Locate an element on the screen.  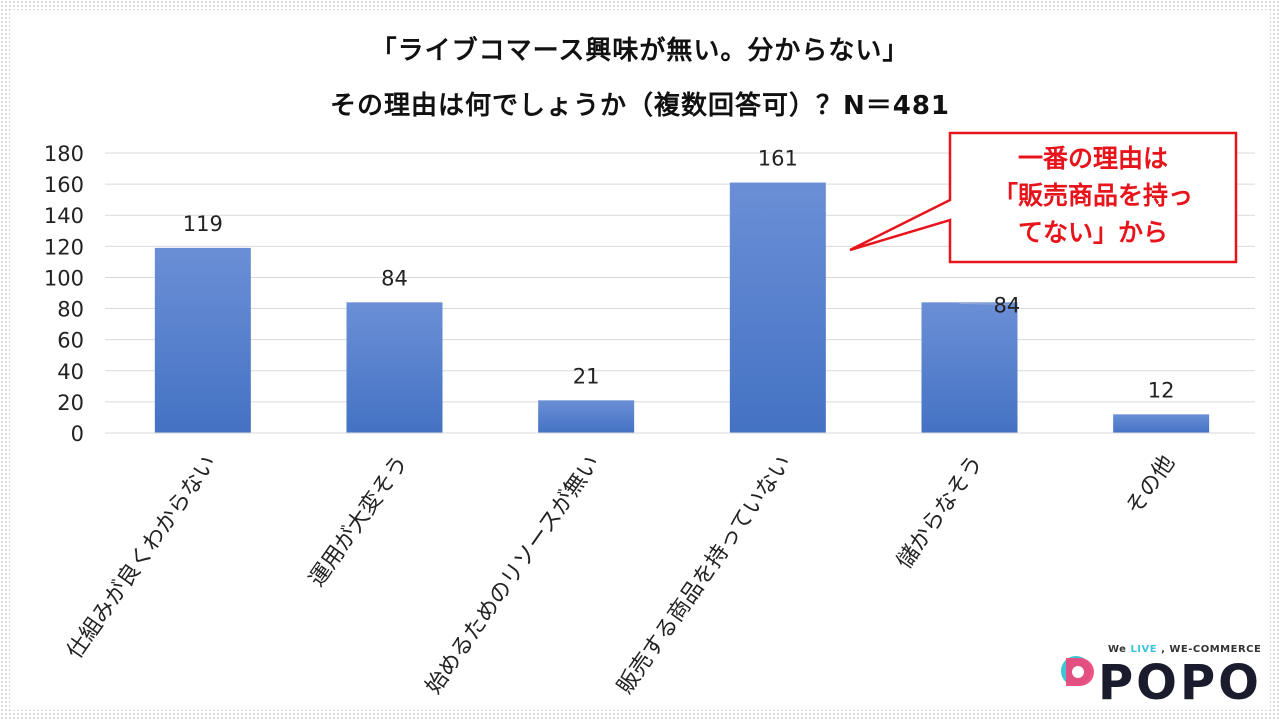
leader-line is located at coordinates (984, 303).